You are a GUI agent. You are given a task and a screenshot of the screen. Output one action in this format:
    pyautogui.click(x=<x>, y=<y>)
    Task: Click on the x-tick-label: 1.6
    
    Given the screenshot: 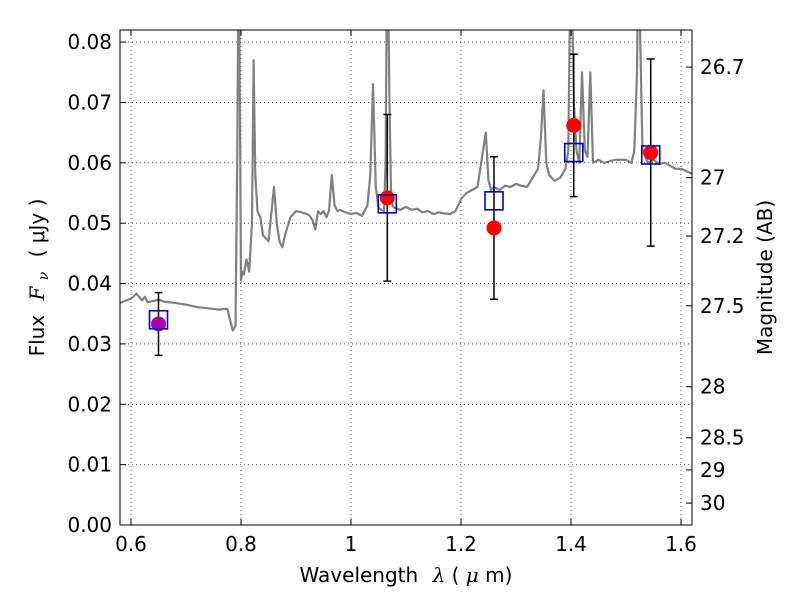 What is the action you would take?
    pyautogui.click(x=681, y=544)
    